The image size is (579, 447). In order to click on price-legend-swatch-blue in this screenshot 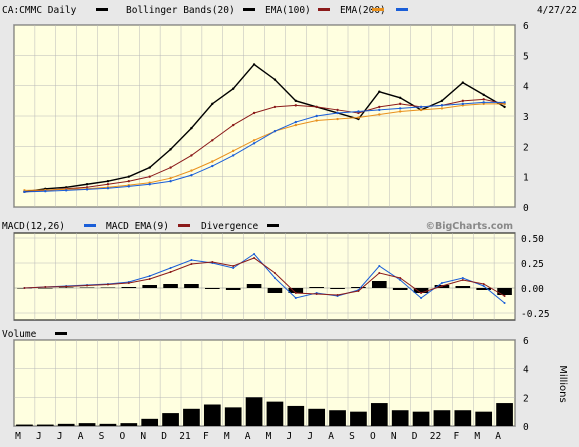, I will do `click(402, 9)`.